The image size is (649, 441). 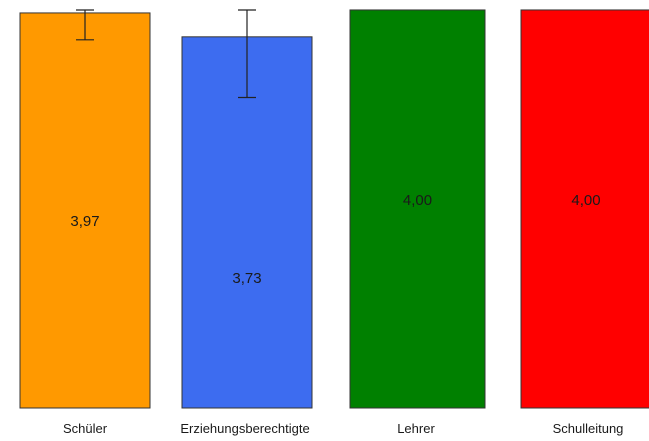 What do you see at coordinates (588, 428) in the screenshot?
I see `category-label-schulleitung: Schulleitung` at bounding box center [588, 428].